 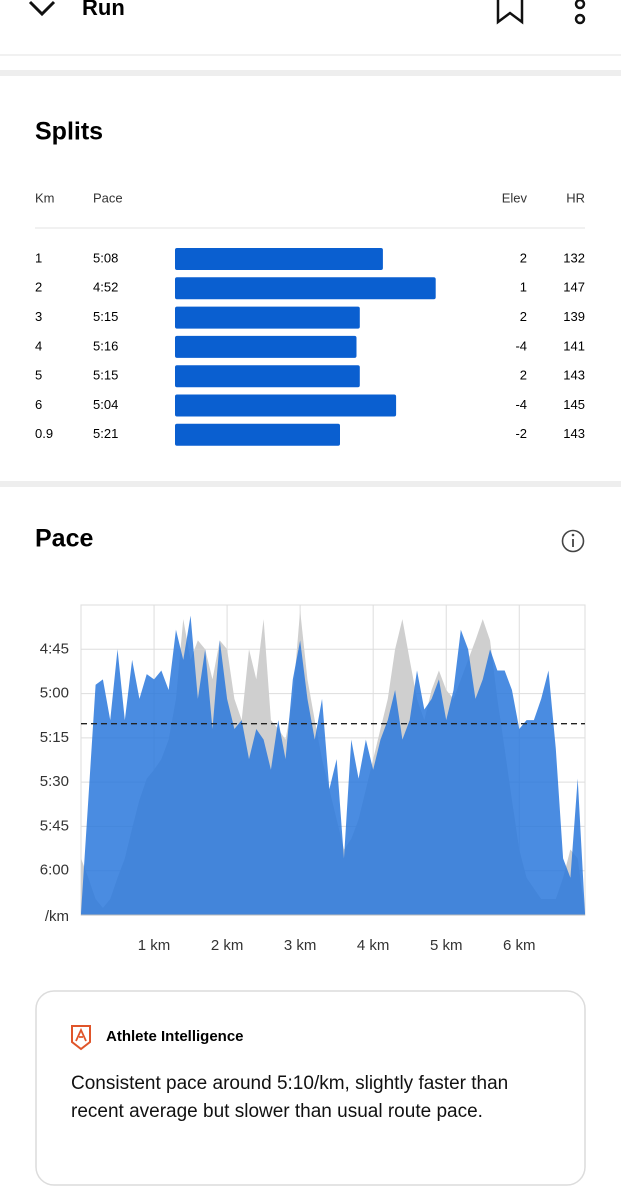 What do you see at coordinates (574, 287) in the screenshot?
I see `split-hr: 147` at bounding box center [574, 287].